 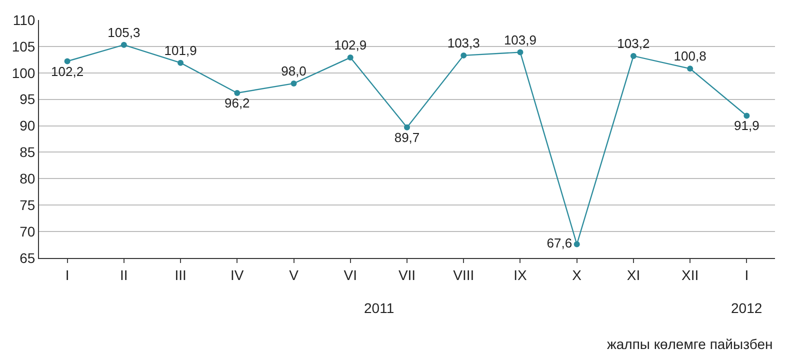 What do you see at coordinates (350, 45) in the screenshot?
I see `data-label: 102,9` at bounding box center [350, 45].